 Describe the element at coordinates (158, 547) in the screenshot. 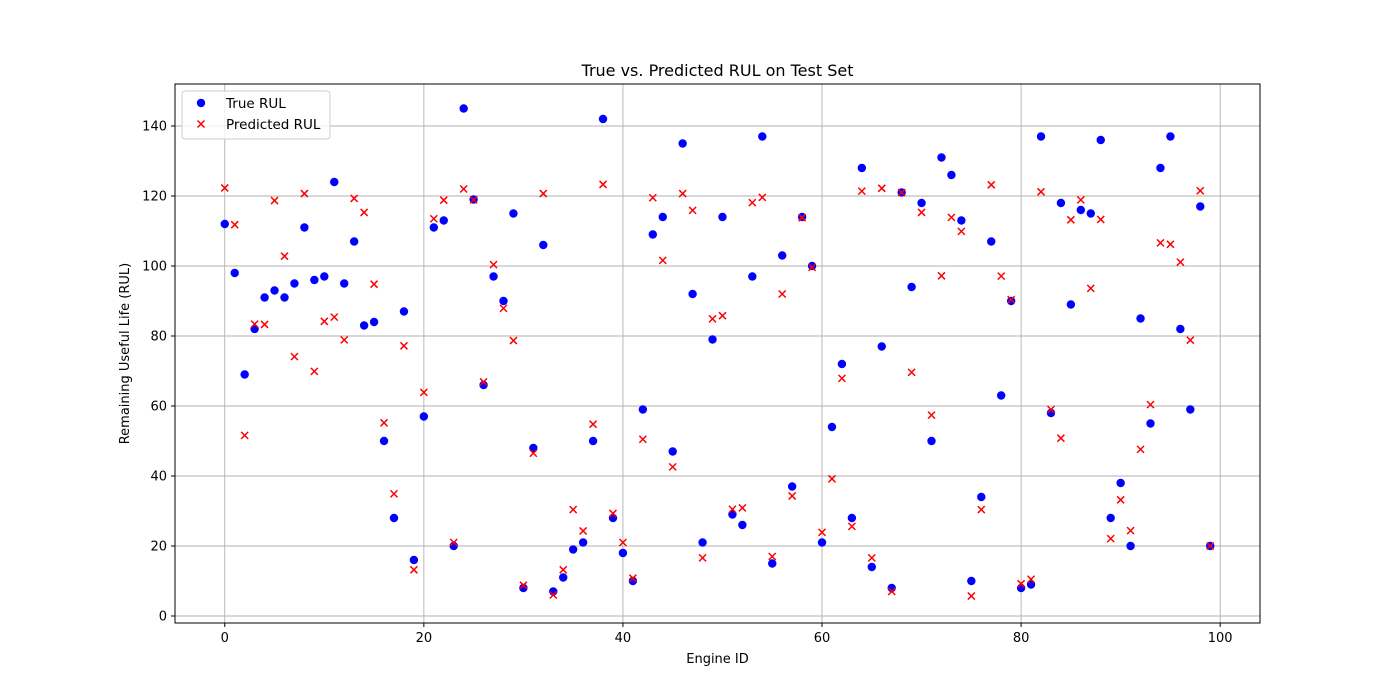

I see `y-tick-label: 20` at that location.